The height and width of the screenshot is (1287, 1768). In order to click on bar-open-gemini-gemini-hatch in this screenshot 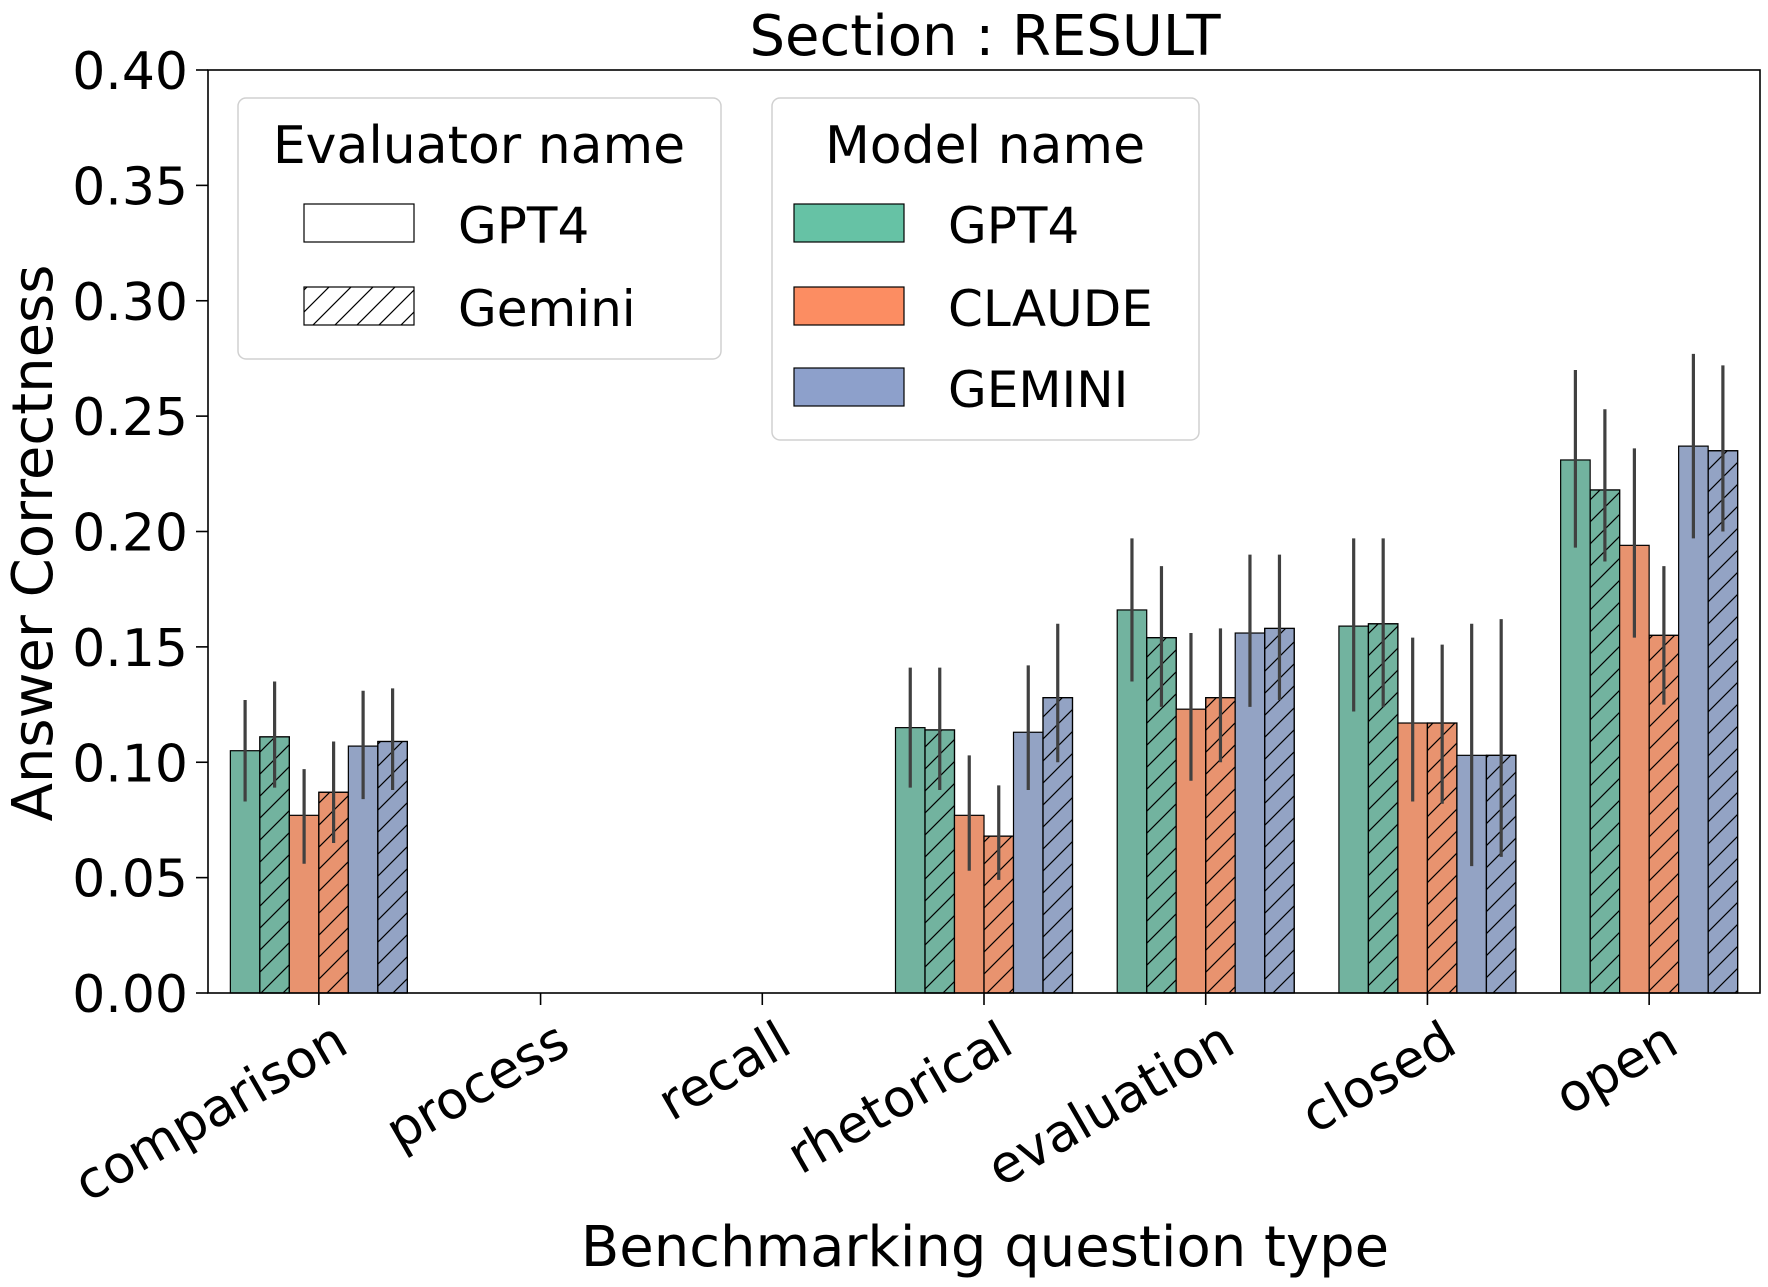, I will do `click(1723, 722)`.